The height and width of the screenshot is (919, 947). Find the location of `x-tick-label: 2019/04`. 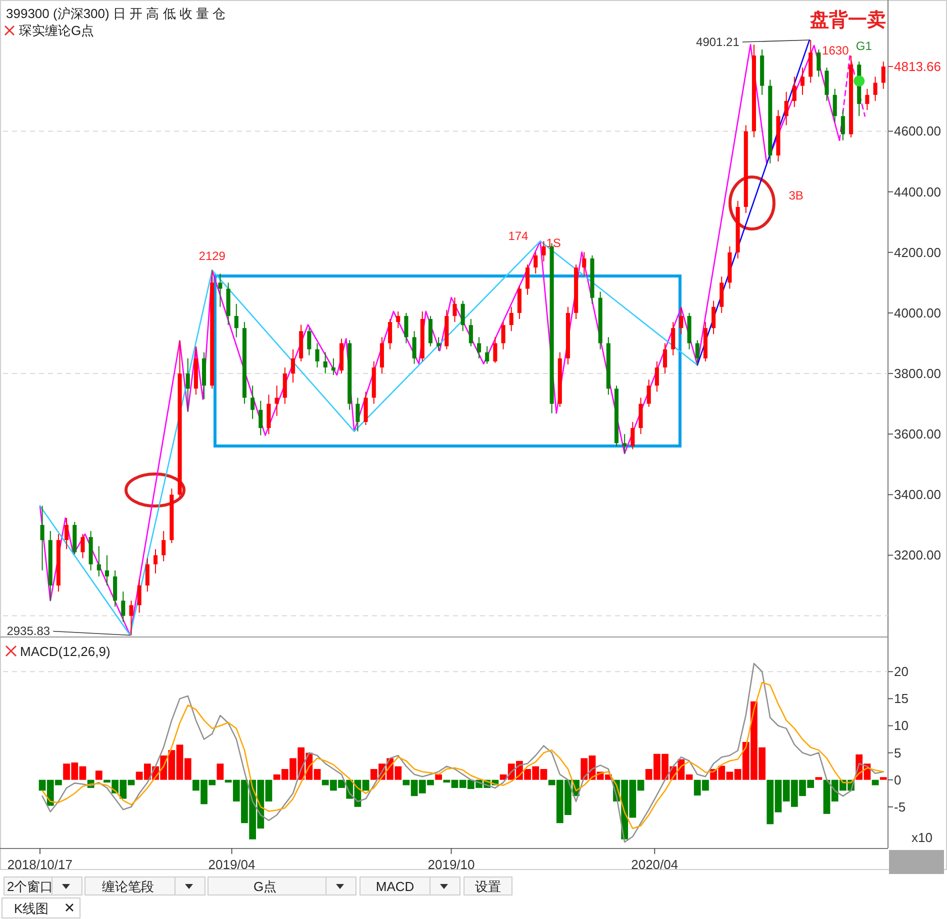

x-tick-label: 2019/04 is located at coordinates (232, 864).